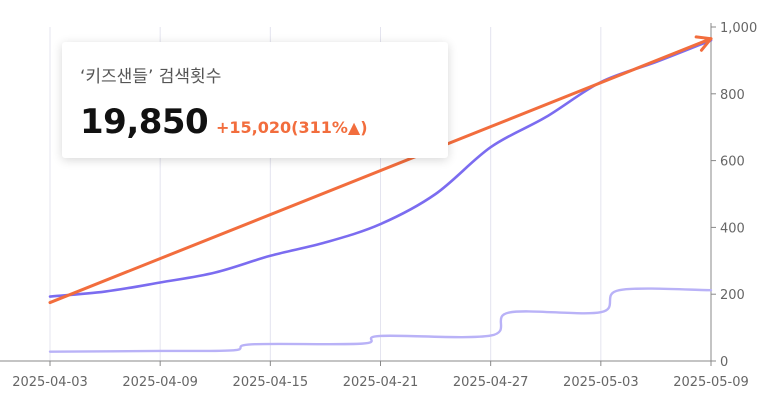  What do you see at coordinates (255, 100) in the screenshot?
I see `summary-card: ‘키즈샌들’ 검색횟수 19,850 +15,020(311%▲)` at bounding box center [255, 100].